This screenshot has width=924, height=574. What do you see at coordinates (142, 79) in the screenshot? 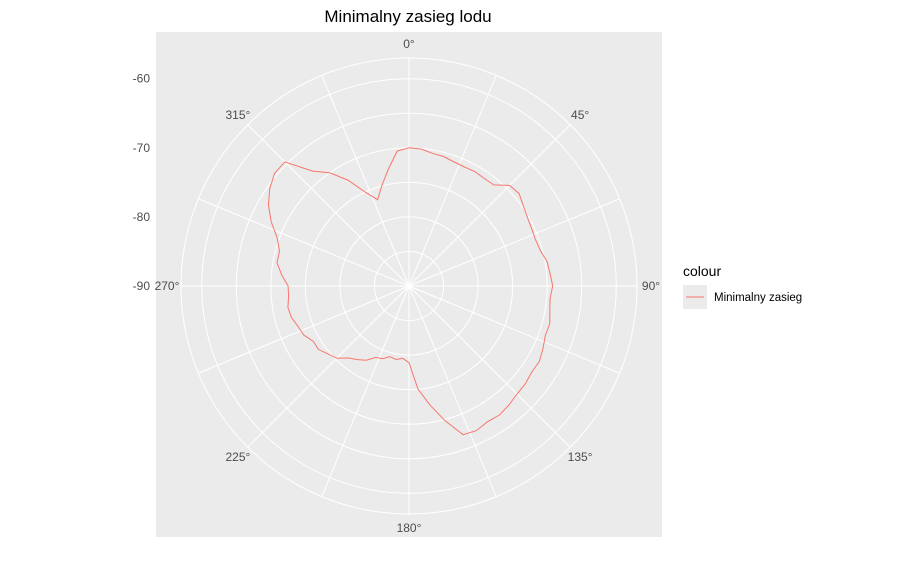
I see `radial-tick-label: -60` at bounding box center [142, 79].